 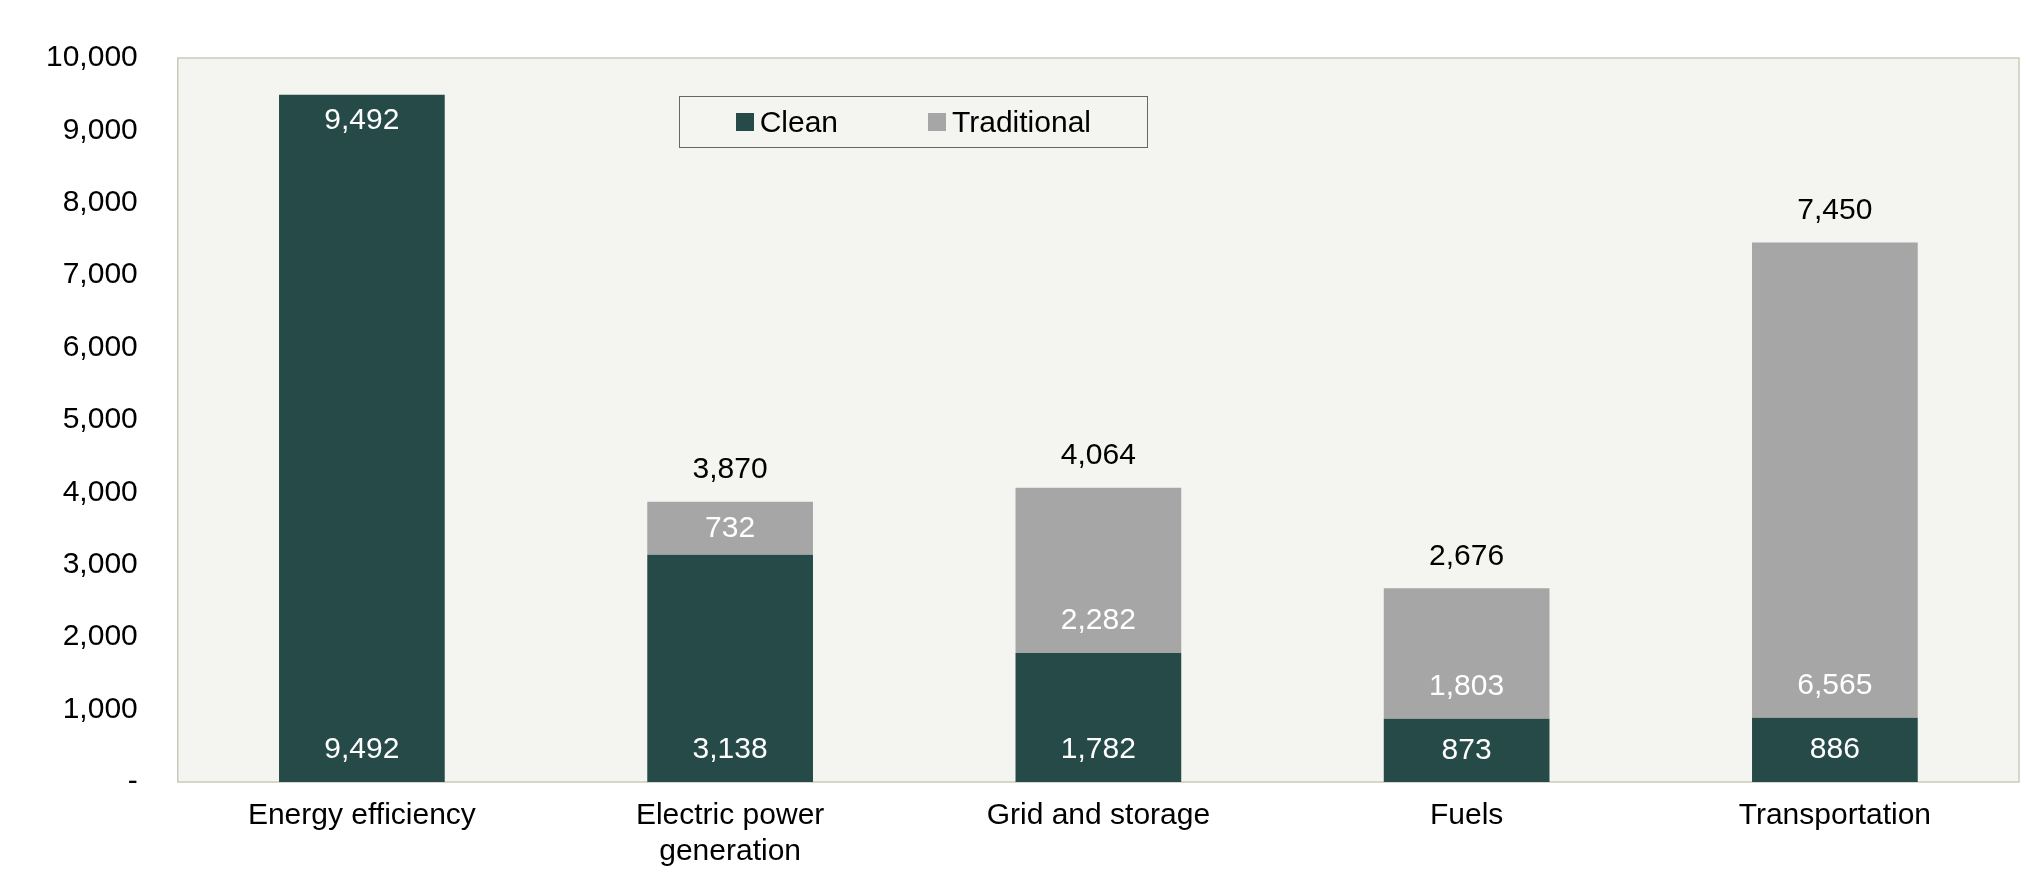 What do you see at coordinates (1098, 454) in the screenshot?
I see `total-label: 4,064` at bounding box center [1098, 454].